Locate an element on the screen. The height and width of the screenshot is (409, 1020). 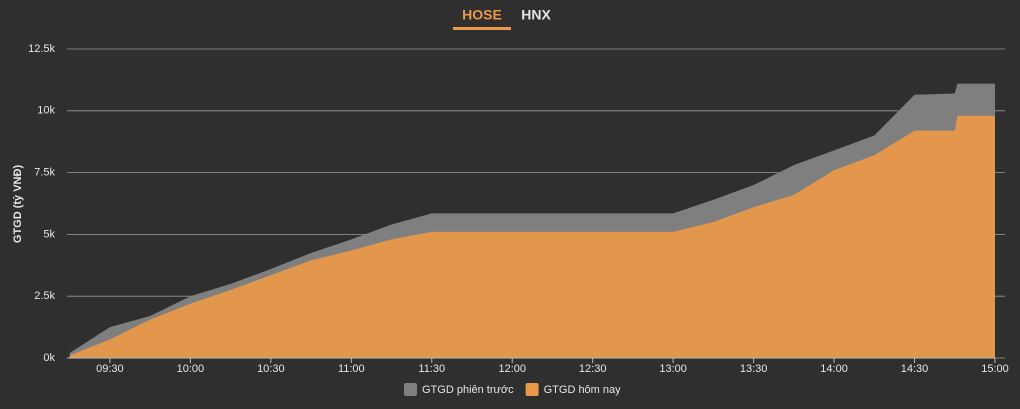
x-tick-label: 14:30 is located at coordinates (915, 369).